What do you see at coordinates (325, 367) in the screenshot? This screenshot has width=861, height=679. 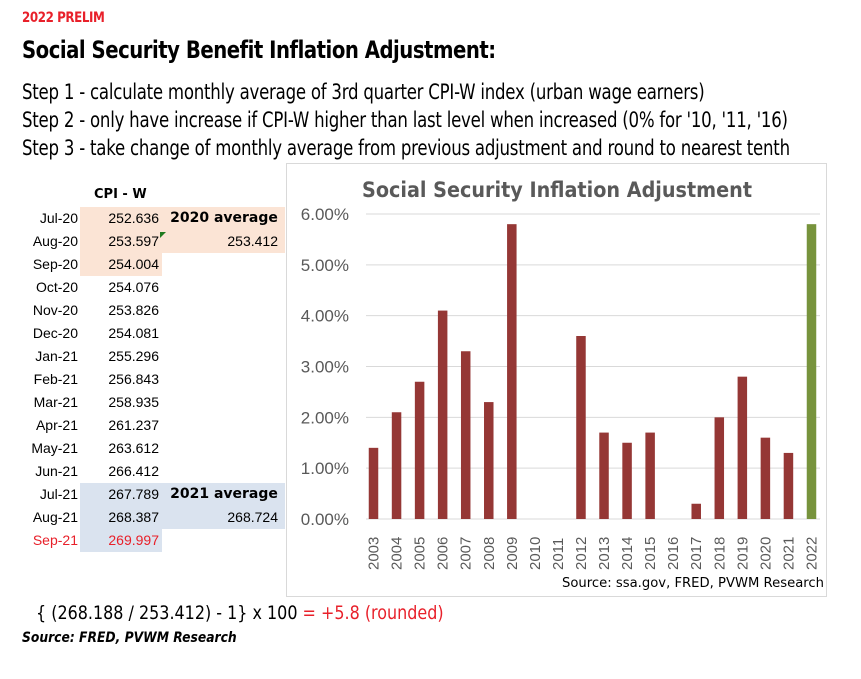 I see `y-tick-label: 3.00%` at bounding box center [325, 367].